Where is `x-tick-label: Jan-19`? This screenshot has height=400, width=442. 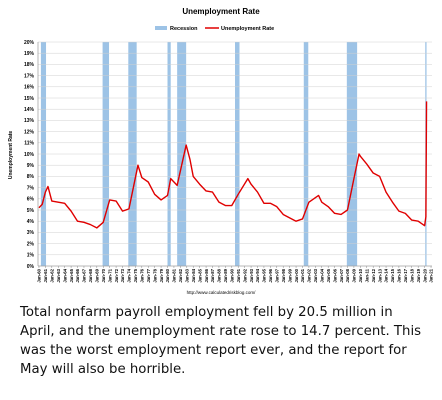 x-tick-label: Jan-19 is located at coordinates (418, 275).